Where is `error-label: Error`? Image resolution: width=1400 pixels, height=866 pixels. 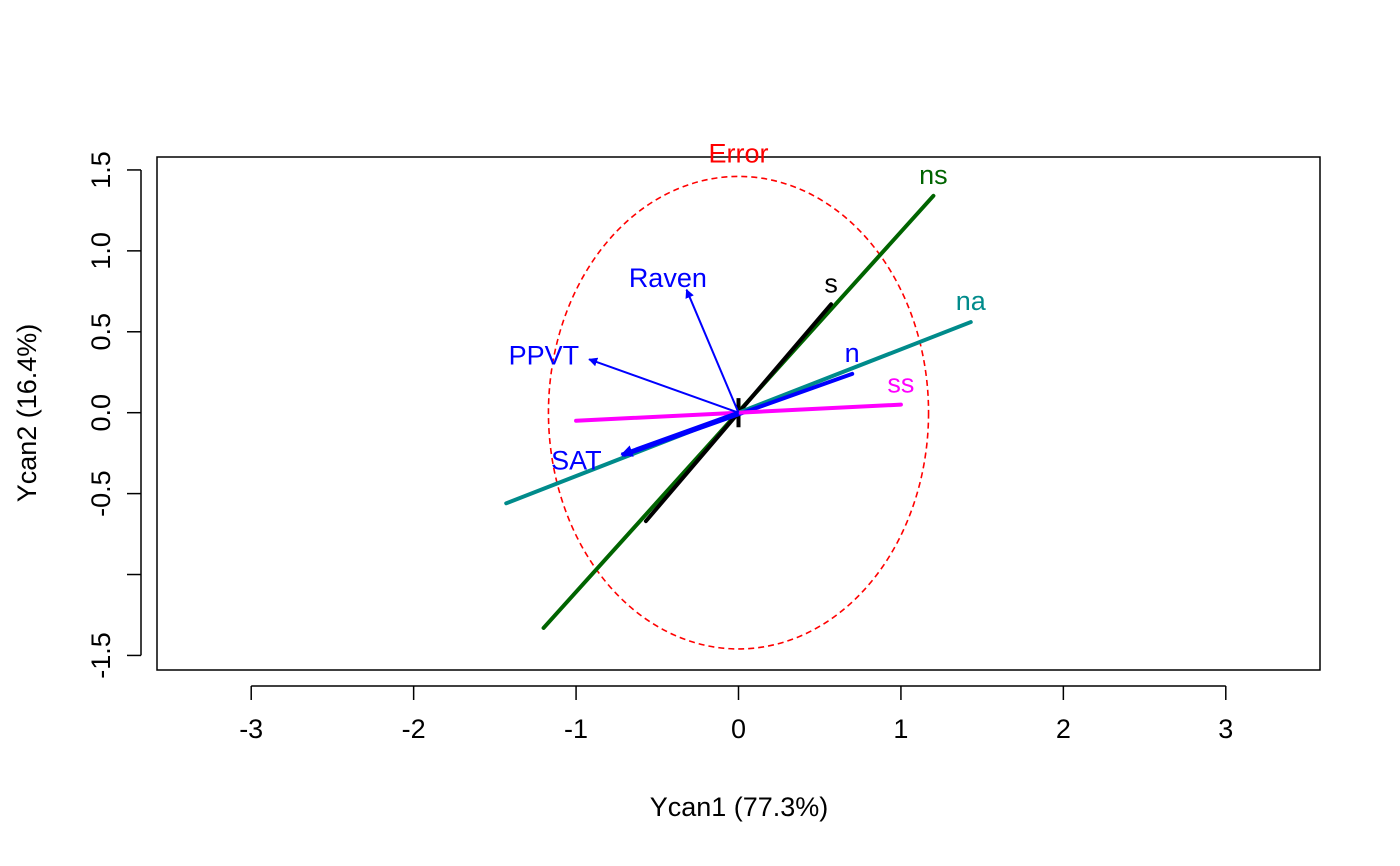
error-label: Error is located at coordinates (739, 153).